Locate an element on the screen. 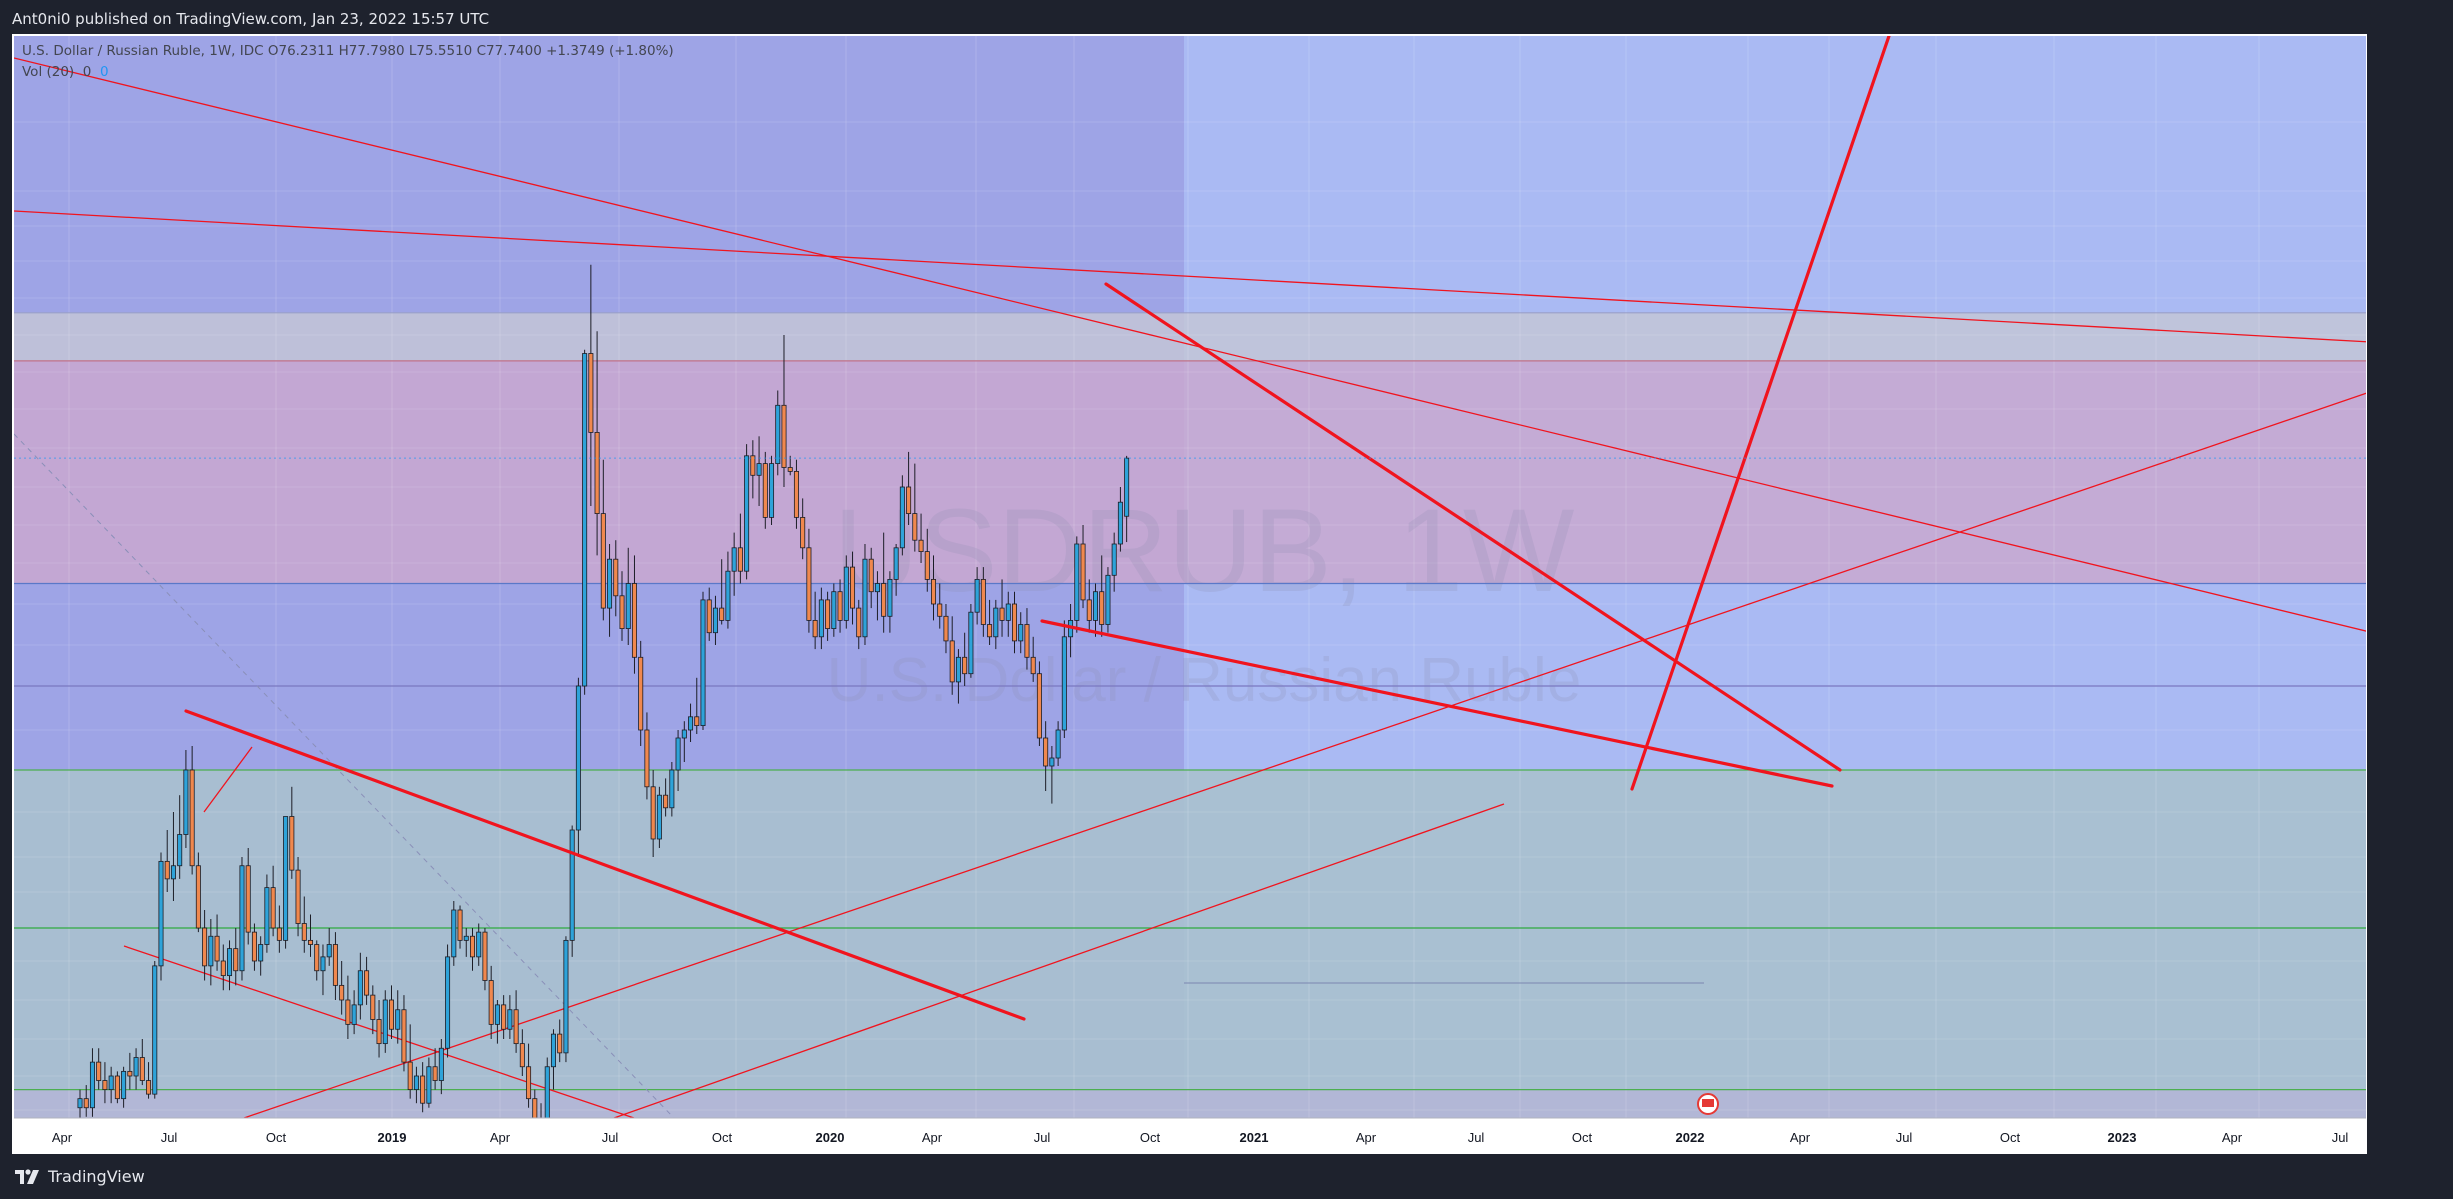  event-markers is located at coordinates (1708, 1104).